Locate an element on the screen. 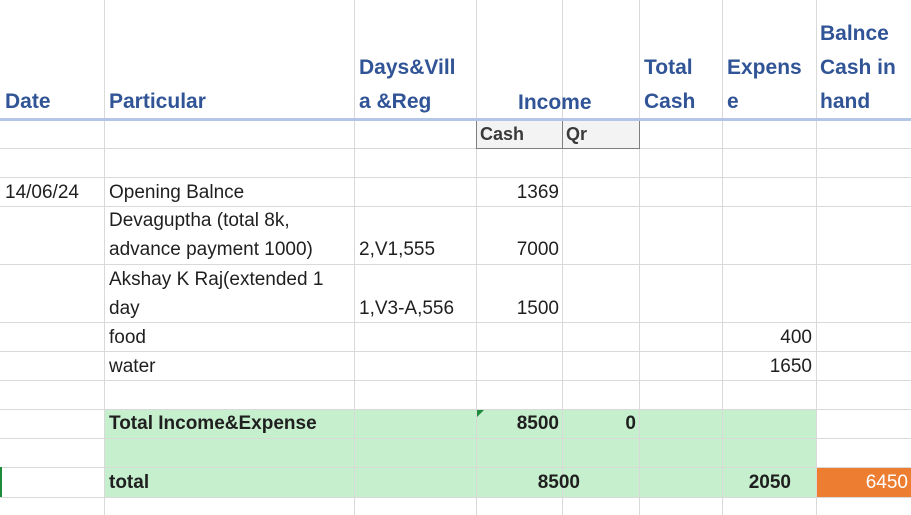 The height and width of the screenshot is (515, 911). header-date: Date is located at coordinates (28, 101).